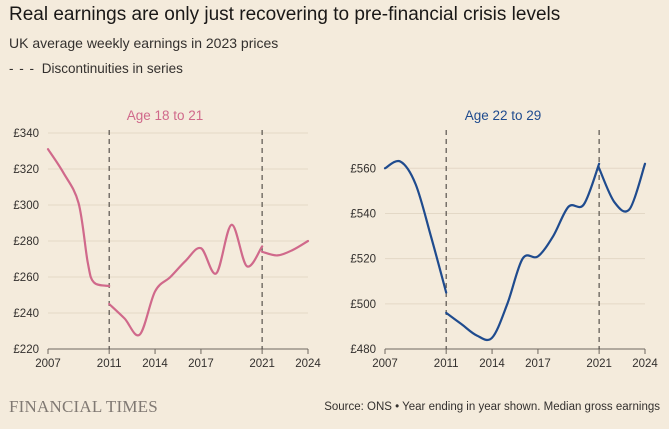 The image size is (669, 429). Describe the element at coordinates (26, 350) in the screenshot. I see `y-tick-label: £220` at that location.